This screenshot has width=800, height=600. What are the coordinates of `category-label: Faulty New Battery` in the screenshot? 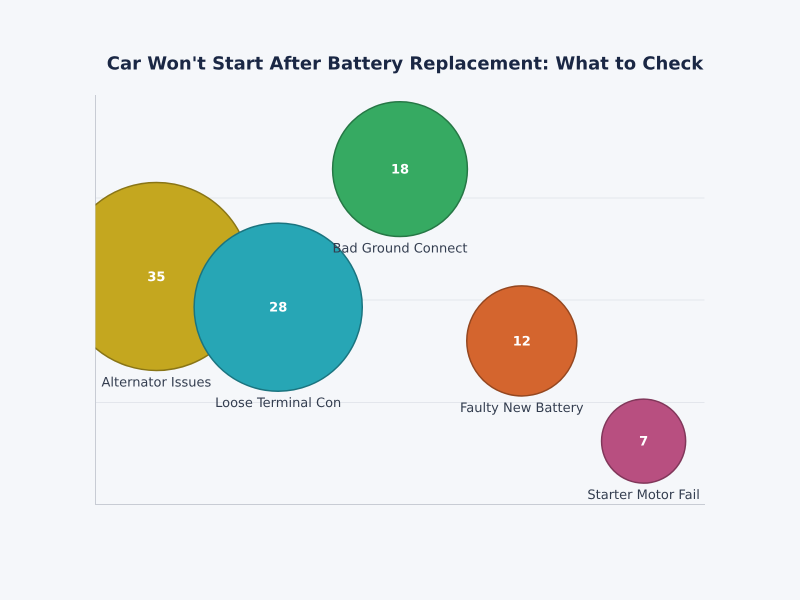 It's located at (522, 408).